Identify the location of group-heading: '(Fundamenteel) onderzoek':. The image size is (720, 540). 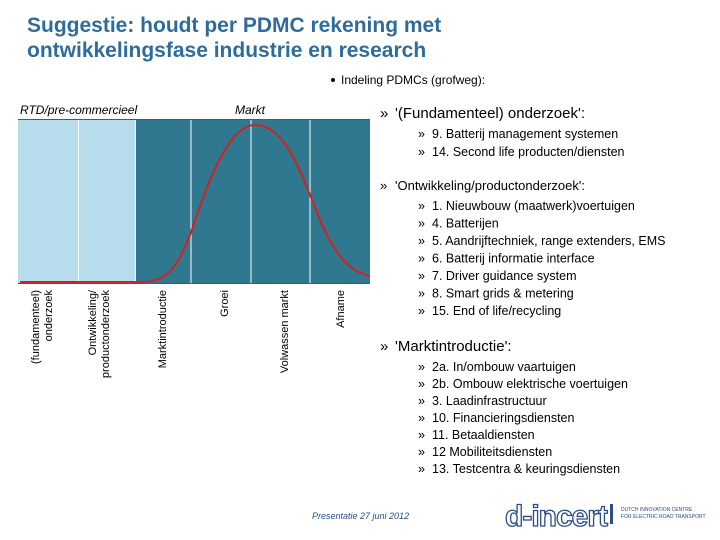
(490, 113).